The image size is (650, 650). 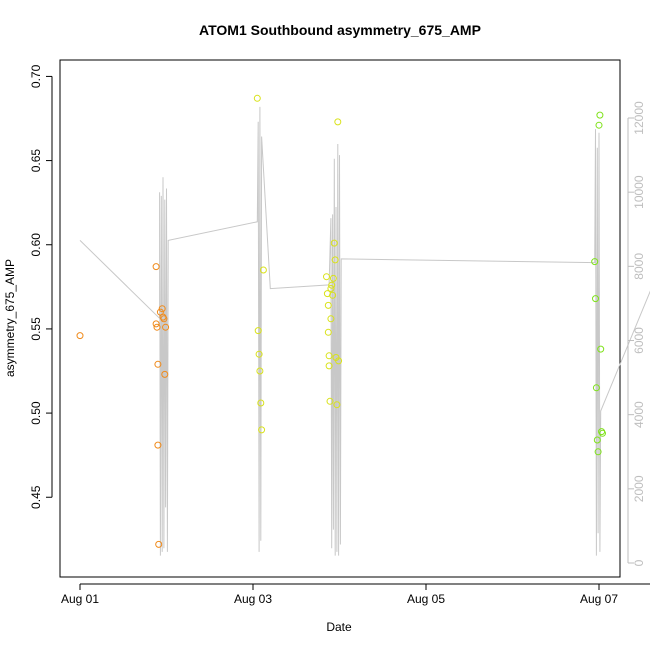 What do you see at coordinates (340, 30) in the screenshot?
I see `chart-title: ATOM1 Southbound asymmetry_675_AMP` at bounding box center [340, 30].